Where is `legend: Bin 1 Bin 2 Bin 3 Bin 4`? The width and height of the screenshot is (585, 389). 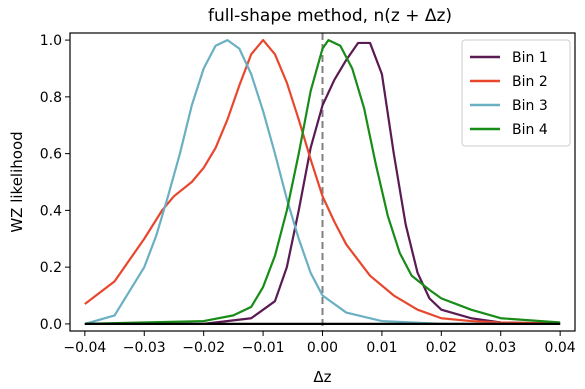
legend: Bin 1 Bin 2 Bin 3 Bin 4 is located at coordinates (516, 93).